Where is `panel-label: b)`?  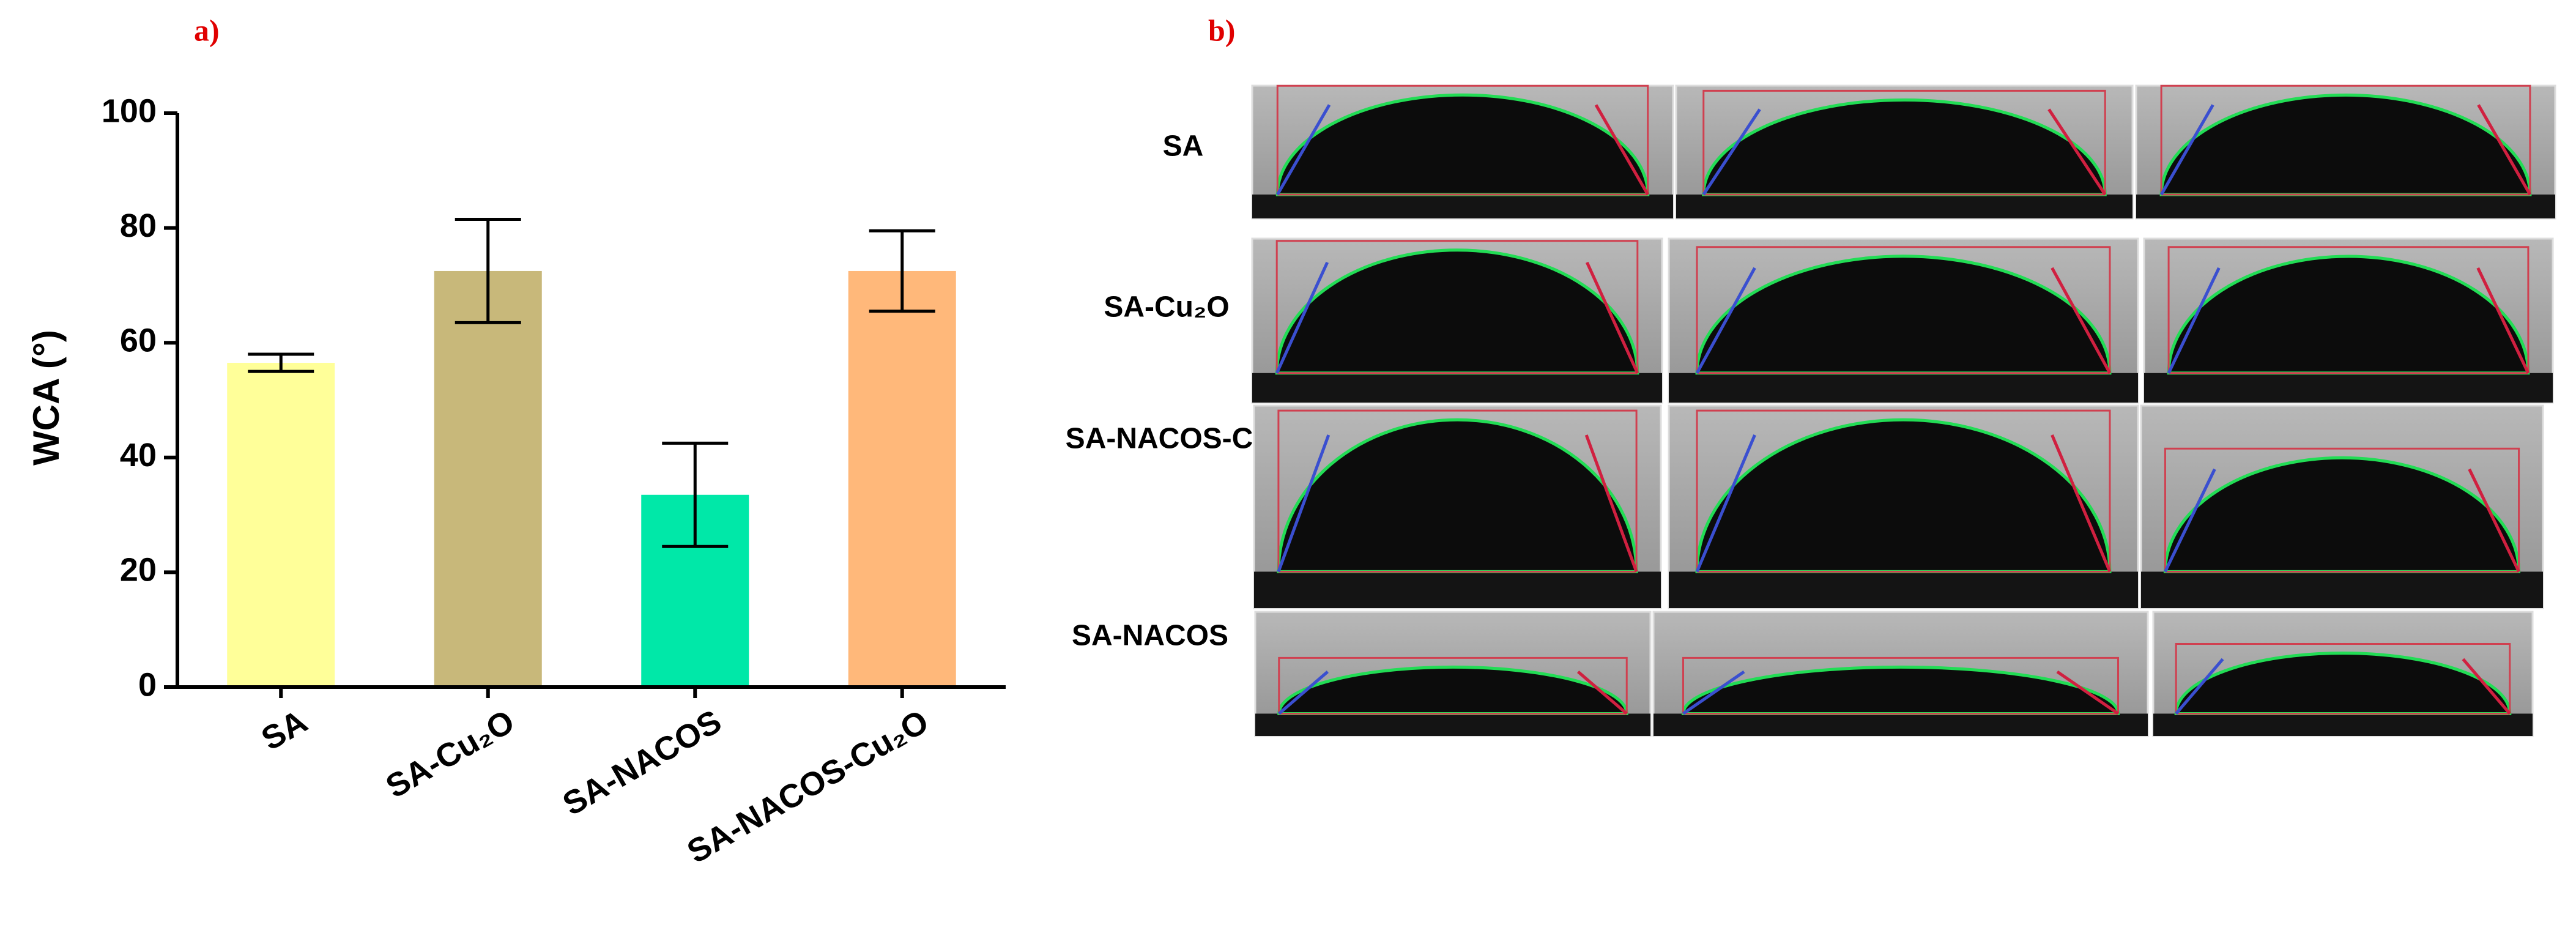
panel-label: b) is located at coordinates (1221, 30).